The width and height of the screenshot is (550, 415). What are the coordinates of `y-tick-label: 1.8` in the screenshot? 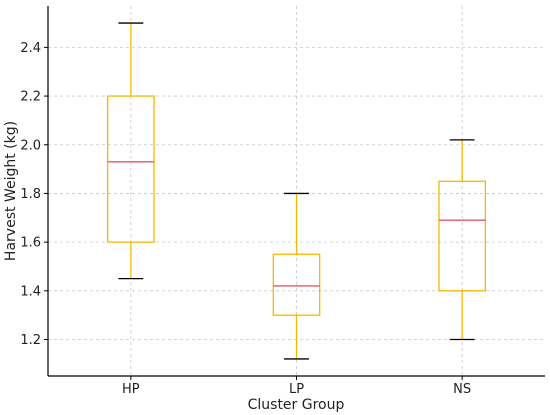 It's located at (30, 194).